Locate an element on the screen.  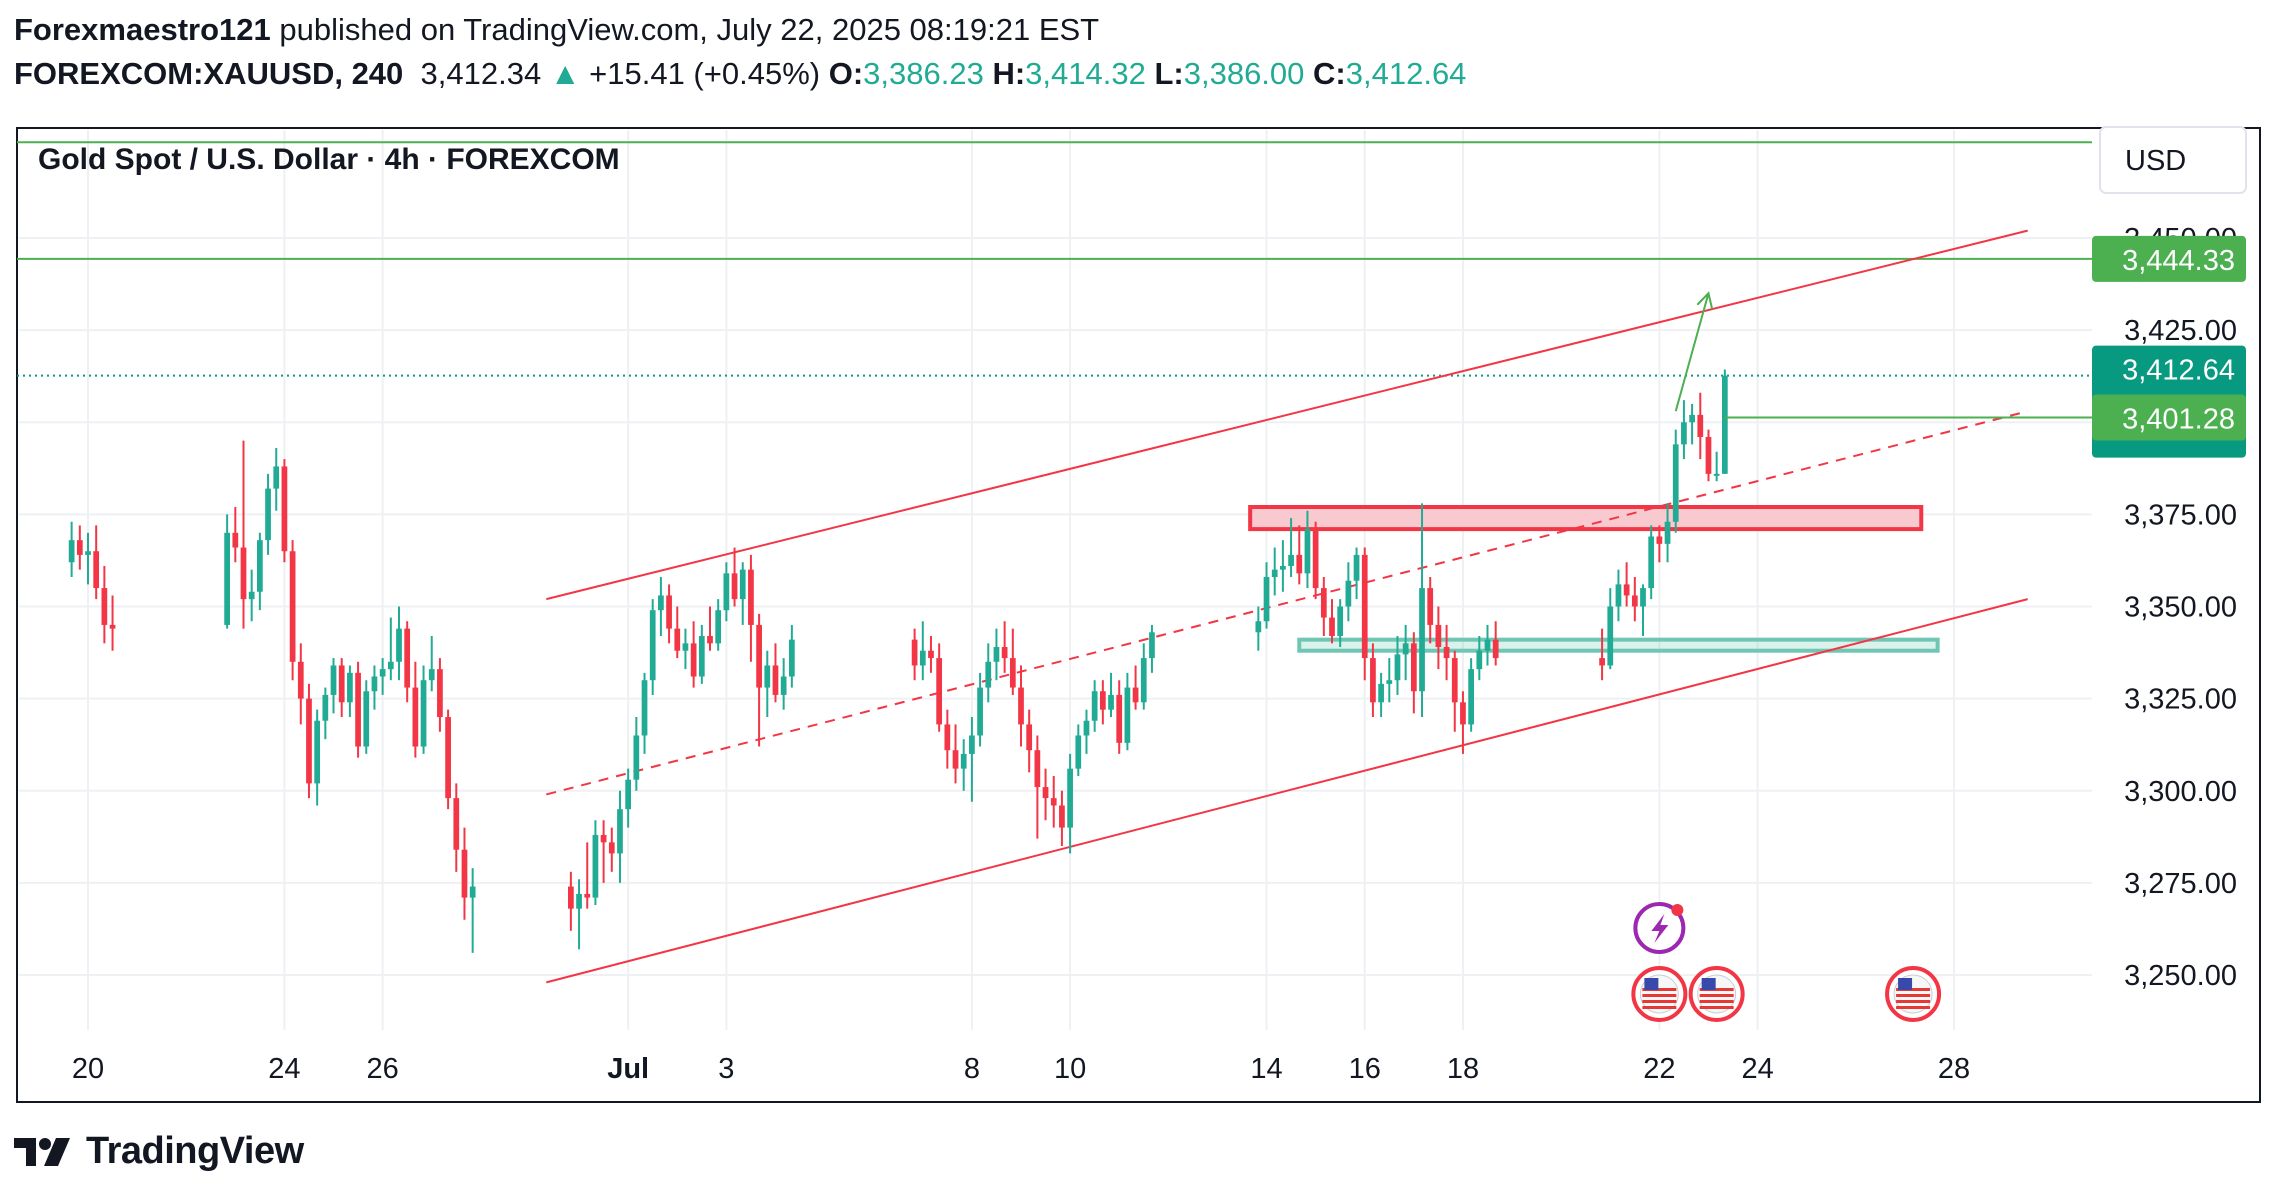
bolt-glyph is located at coordinates (1660, 928).